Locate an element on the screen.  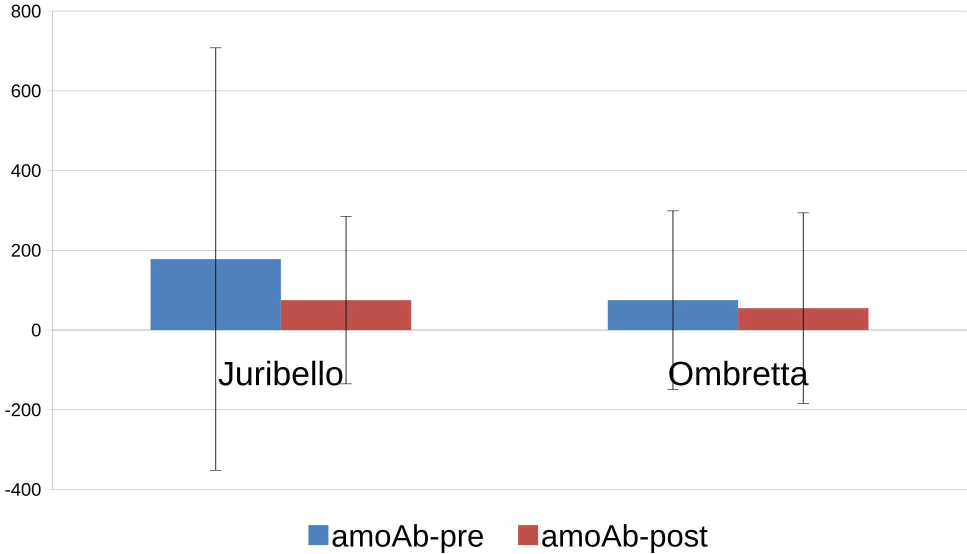
legend-label: amoAb-pre is located at coordinates (407, 538).